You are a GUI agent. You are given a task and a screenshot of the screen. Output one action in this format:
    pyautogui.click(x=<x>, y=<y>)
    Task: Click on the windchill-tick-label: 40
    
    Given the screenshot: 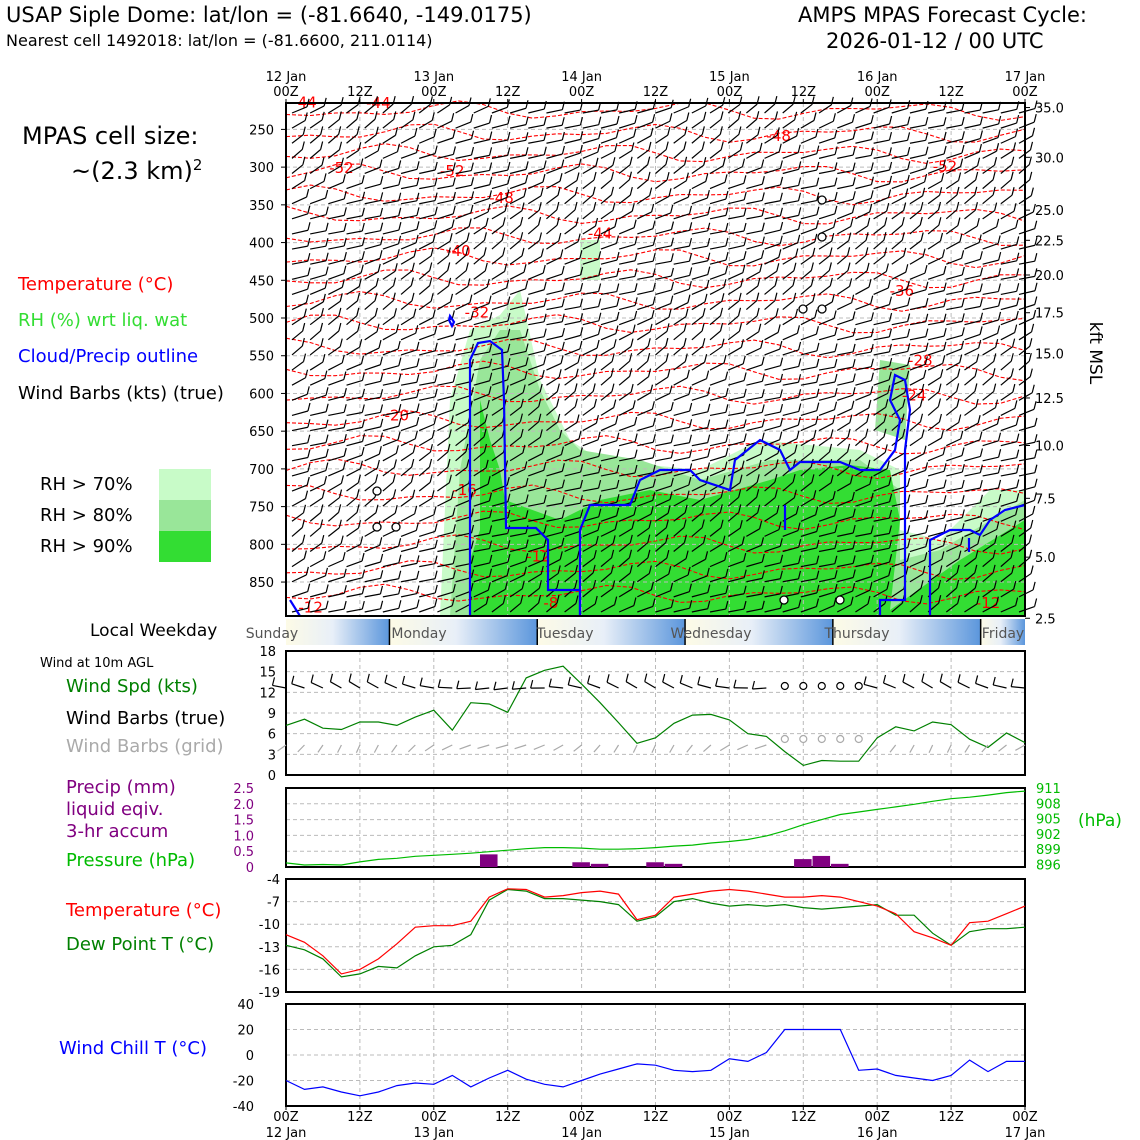 What is the action you would take?
    pyautogui.click(x=245, y=1005)
    